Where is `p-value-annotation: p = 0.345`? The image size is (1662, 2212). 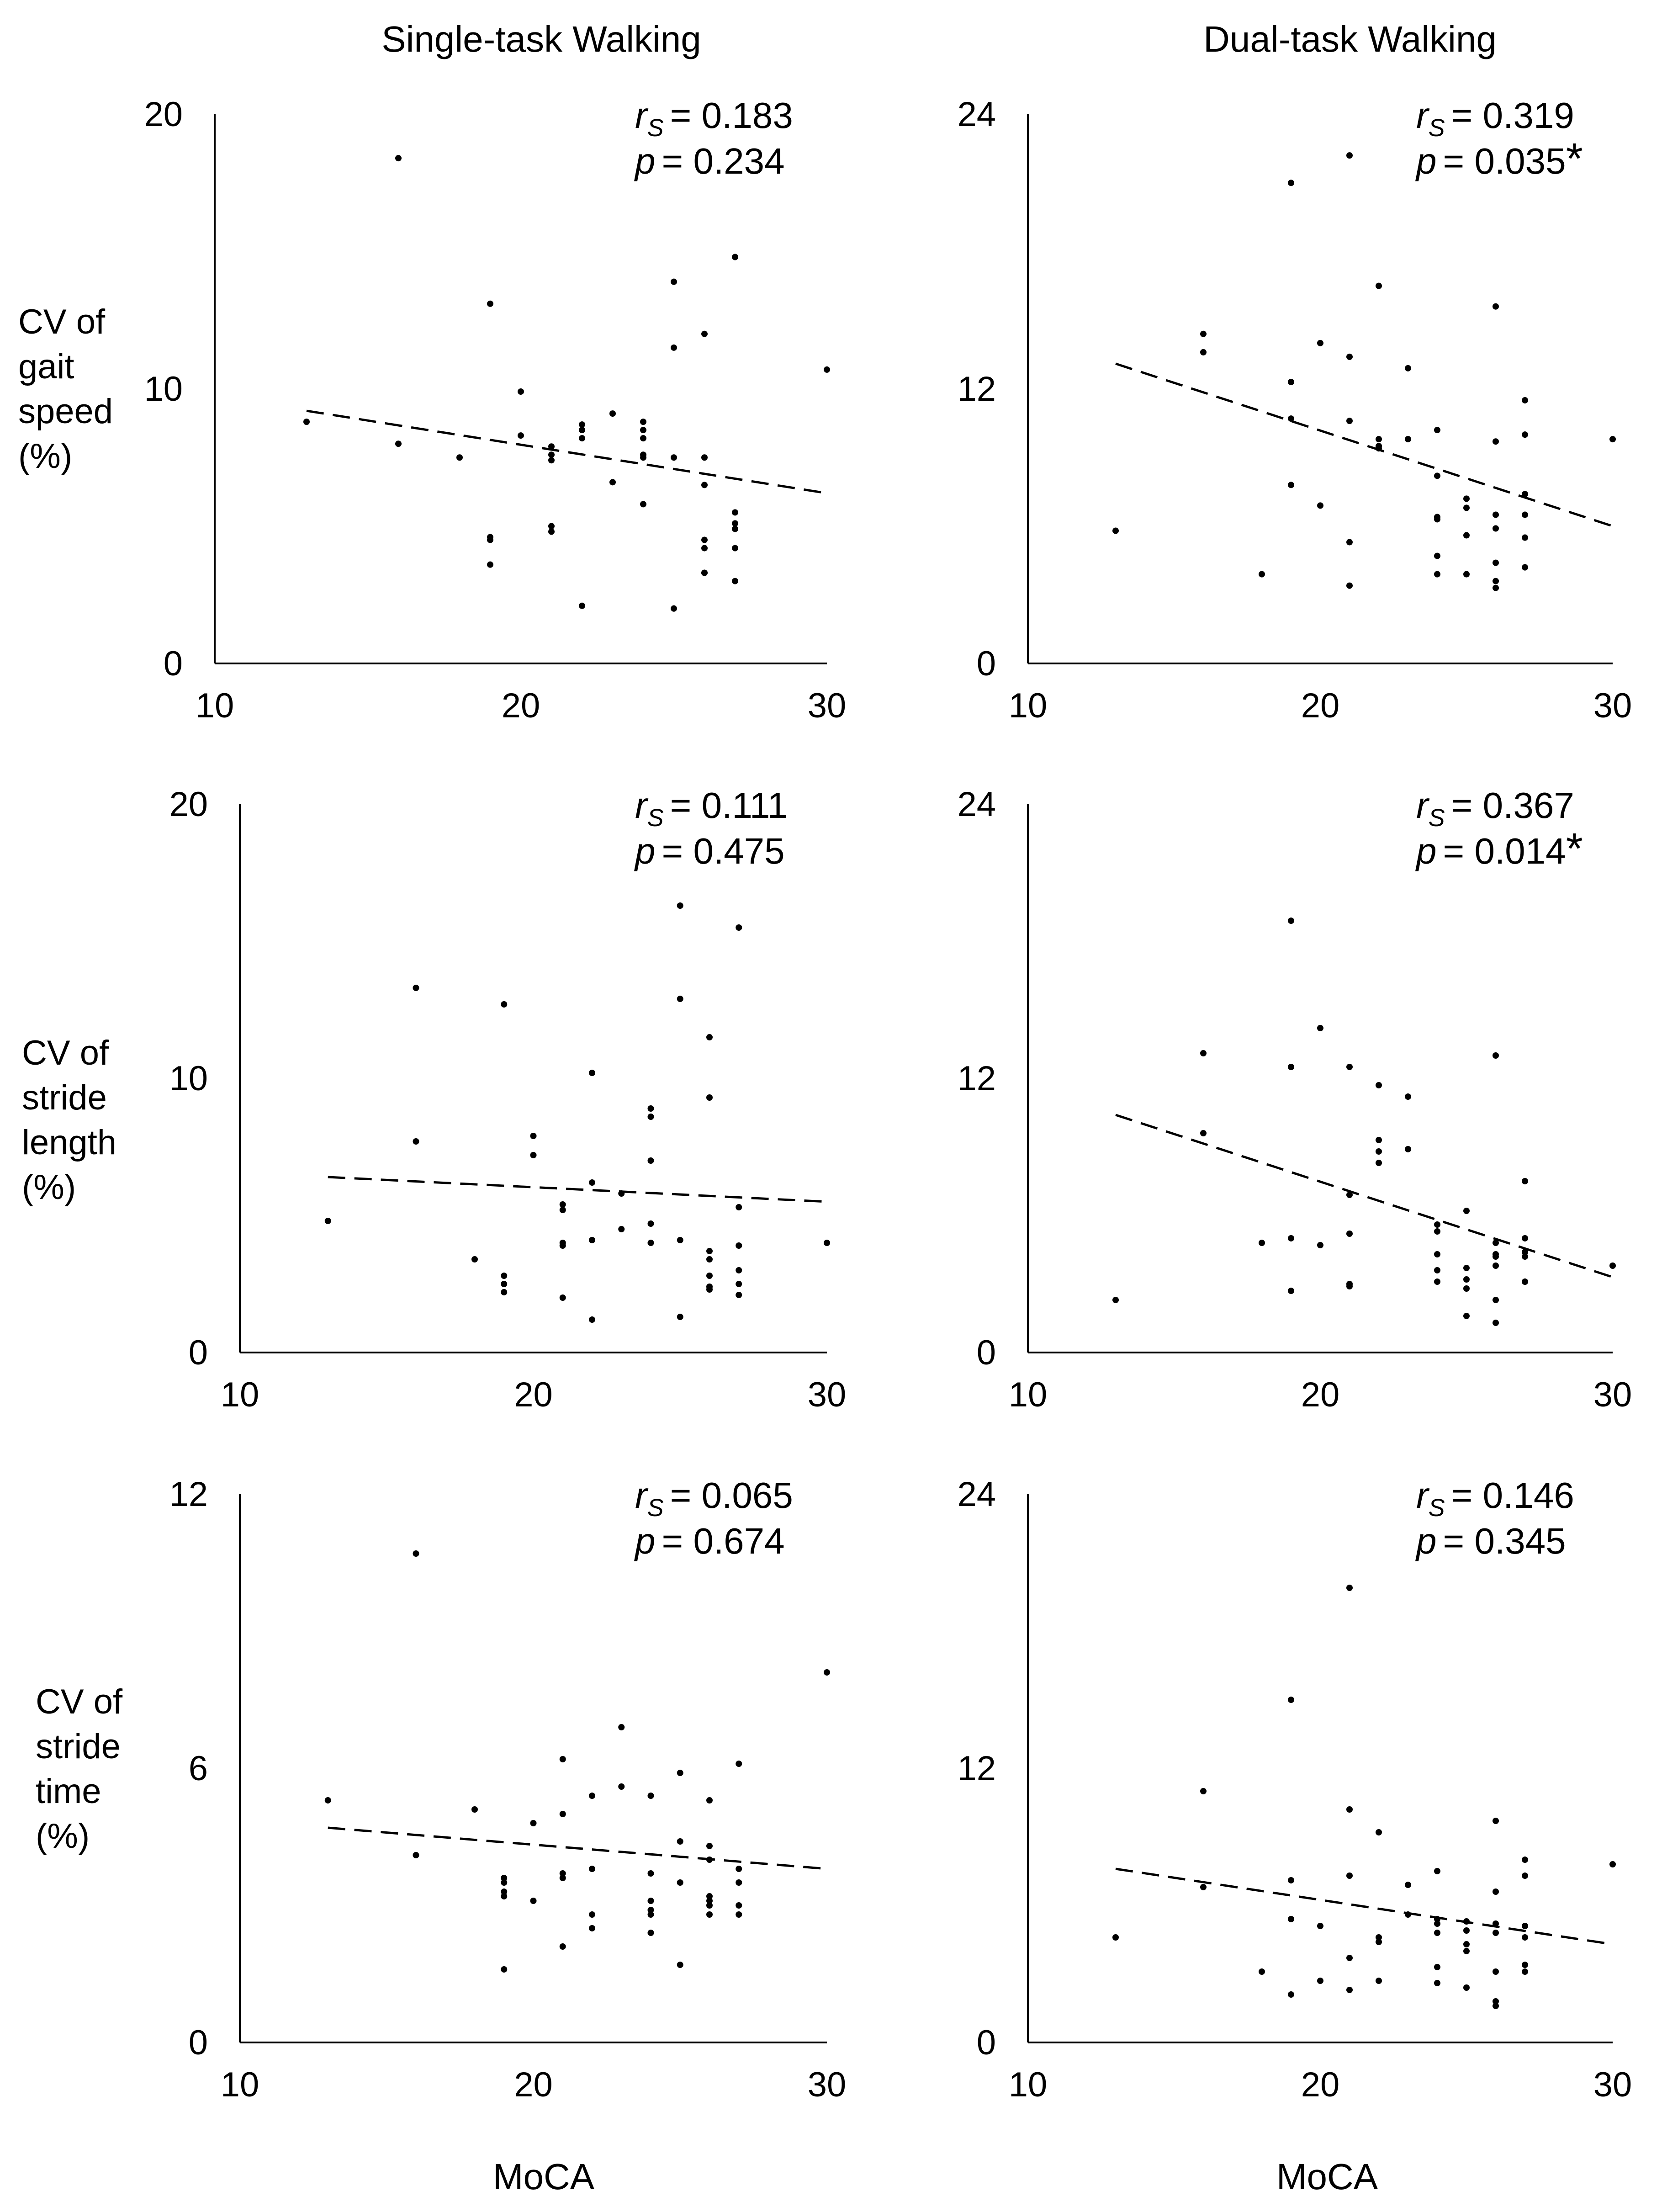 p-value-annotation: p = 0.345 is located at coordinates (1490, 1541).